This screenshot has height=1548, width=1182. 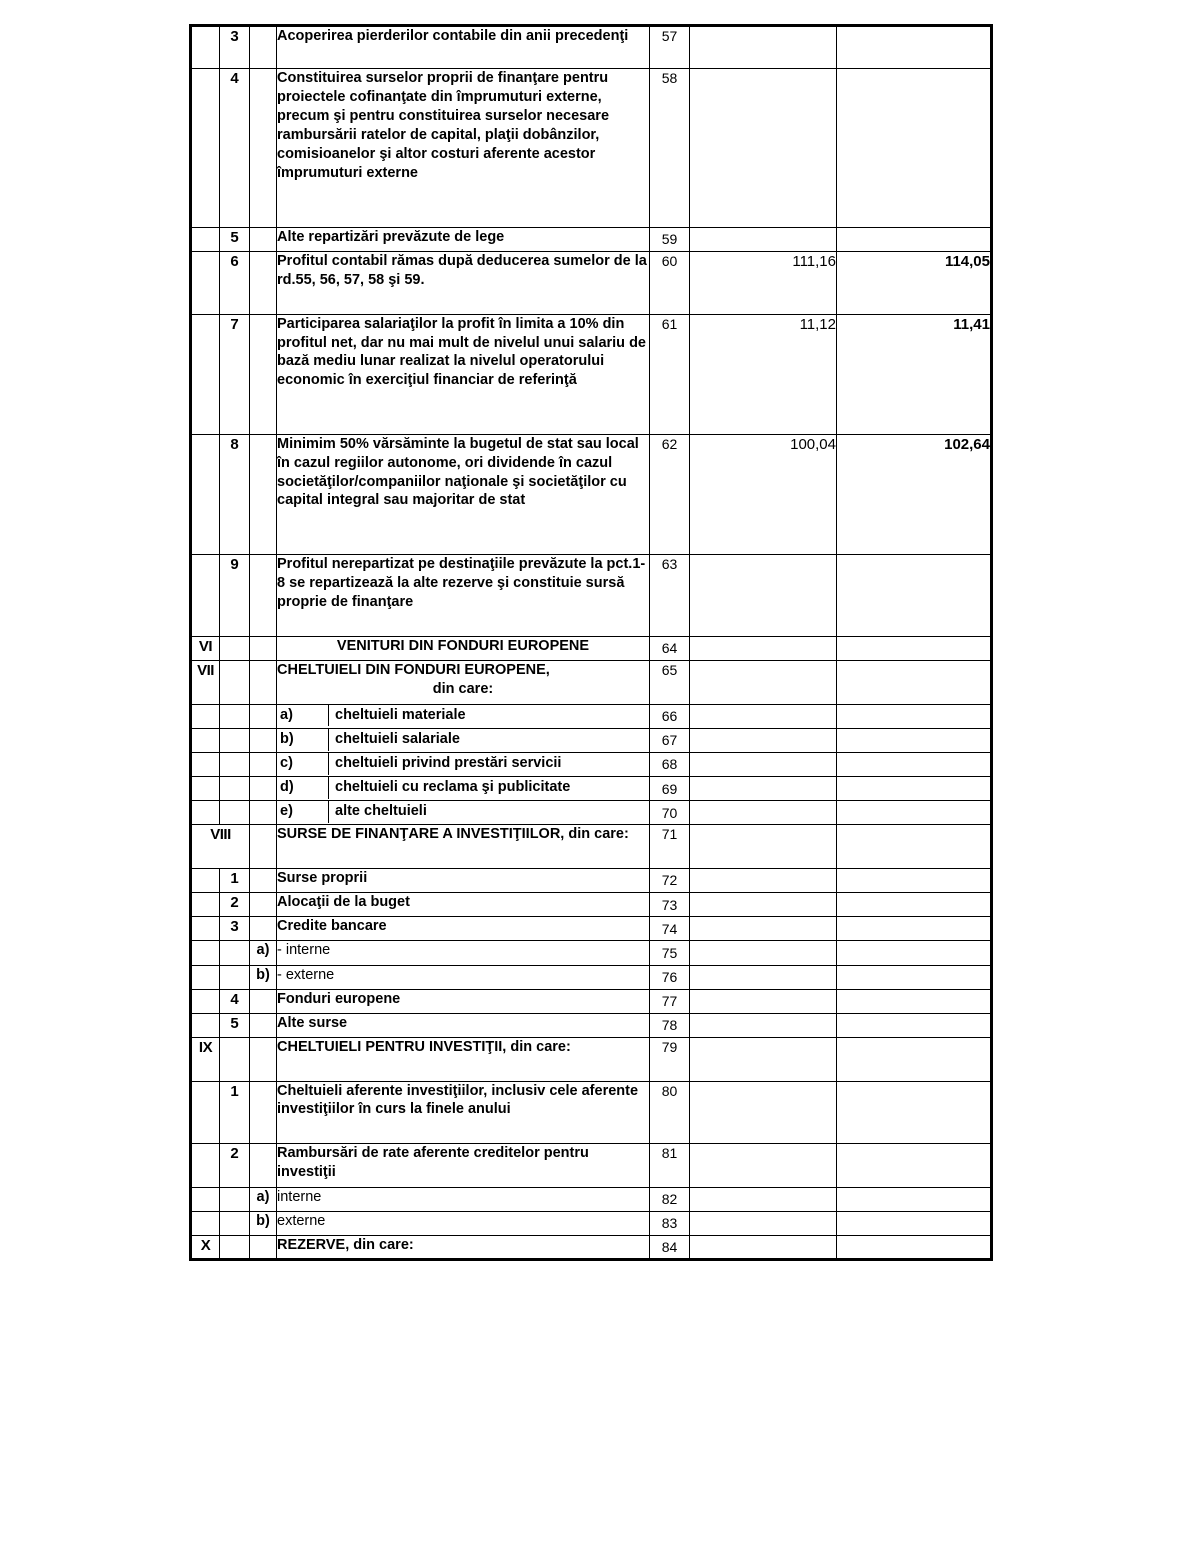 I want to click on sub-item-row: a) cheltuieli materiale, so click(x=463, y=715).